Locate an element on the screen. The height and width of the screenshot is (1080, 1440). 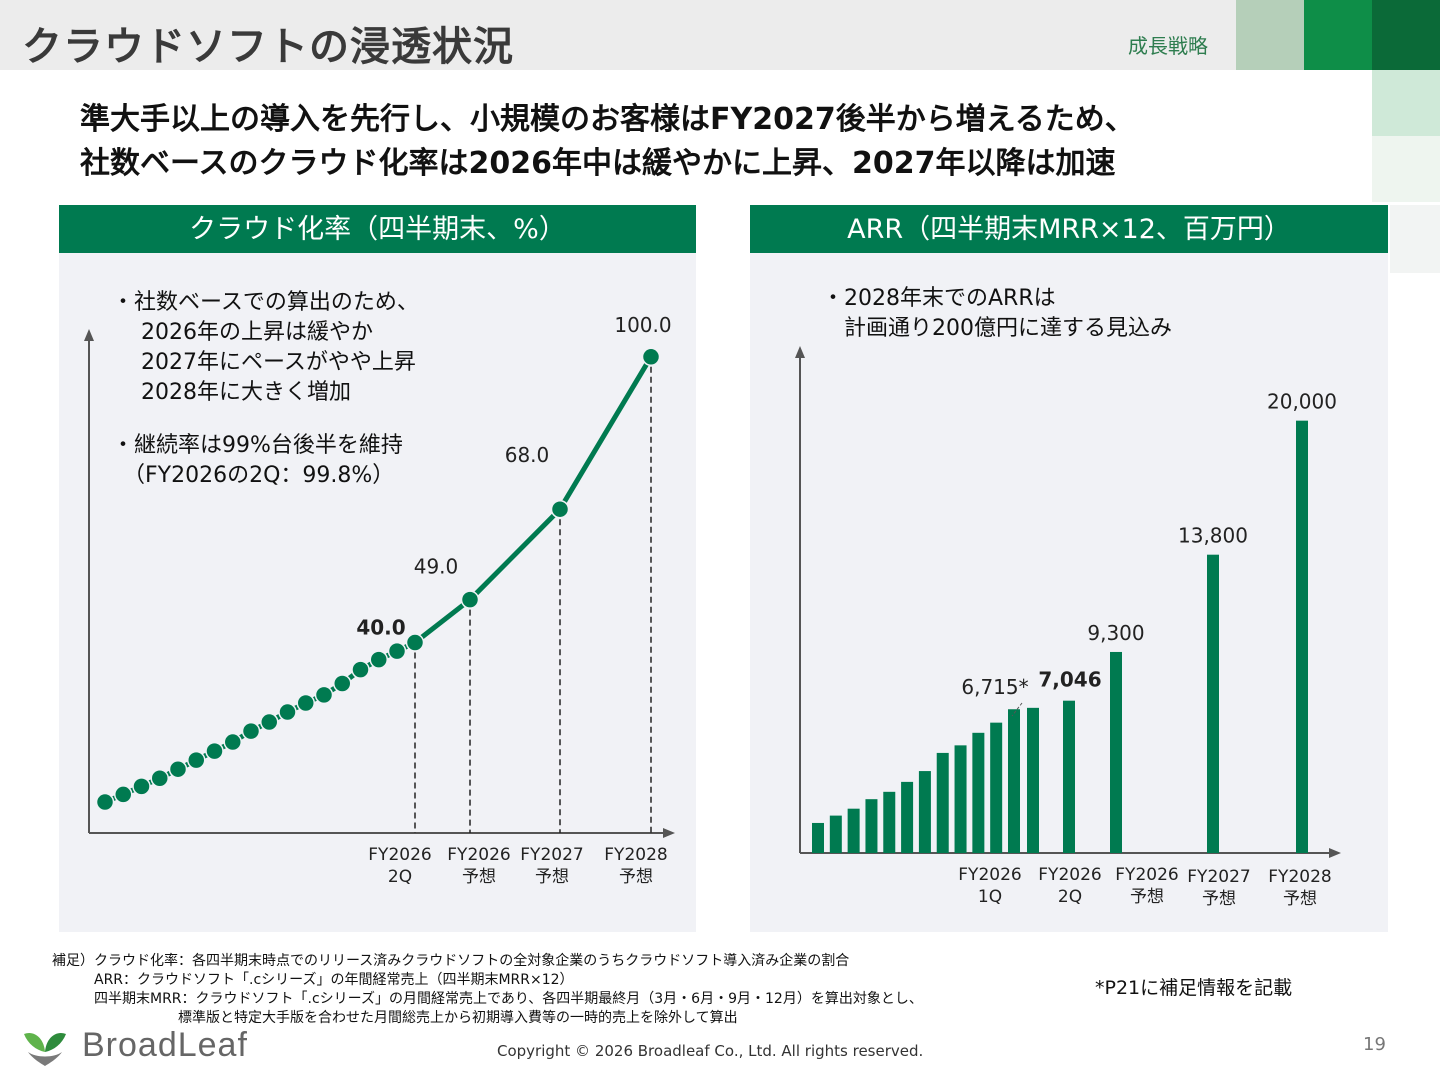
data-label: 68.0 is located at coordinates (527, 455).